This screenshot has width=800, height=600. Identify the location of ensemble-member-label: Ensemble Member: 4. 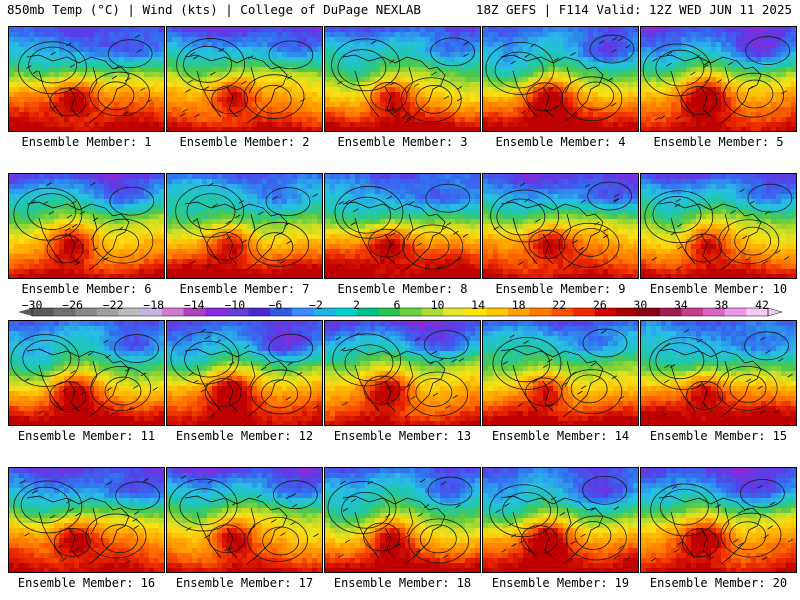
(560, 142).